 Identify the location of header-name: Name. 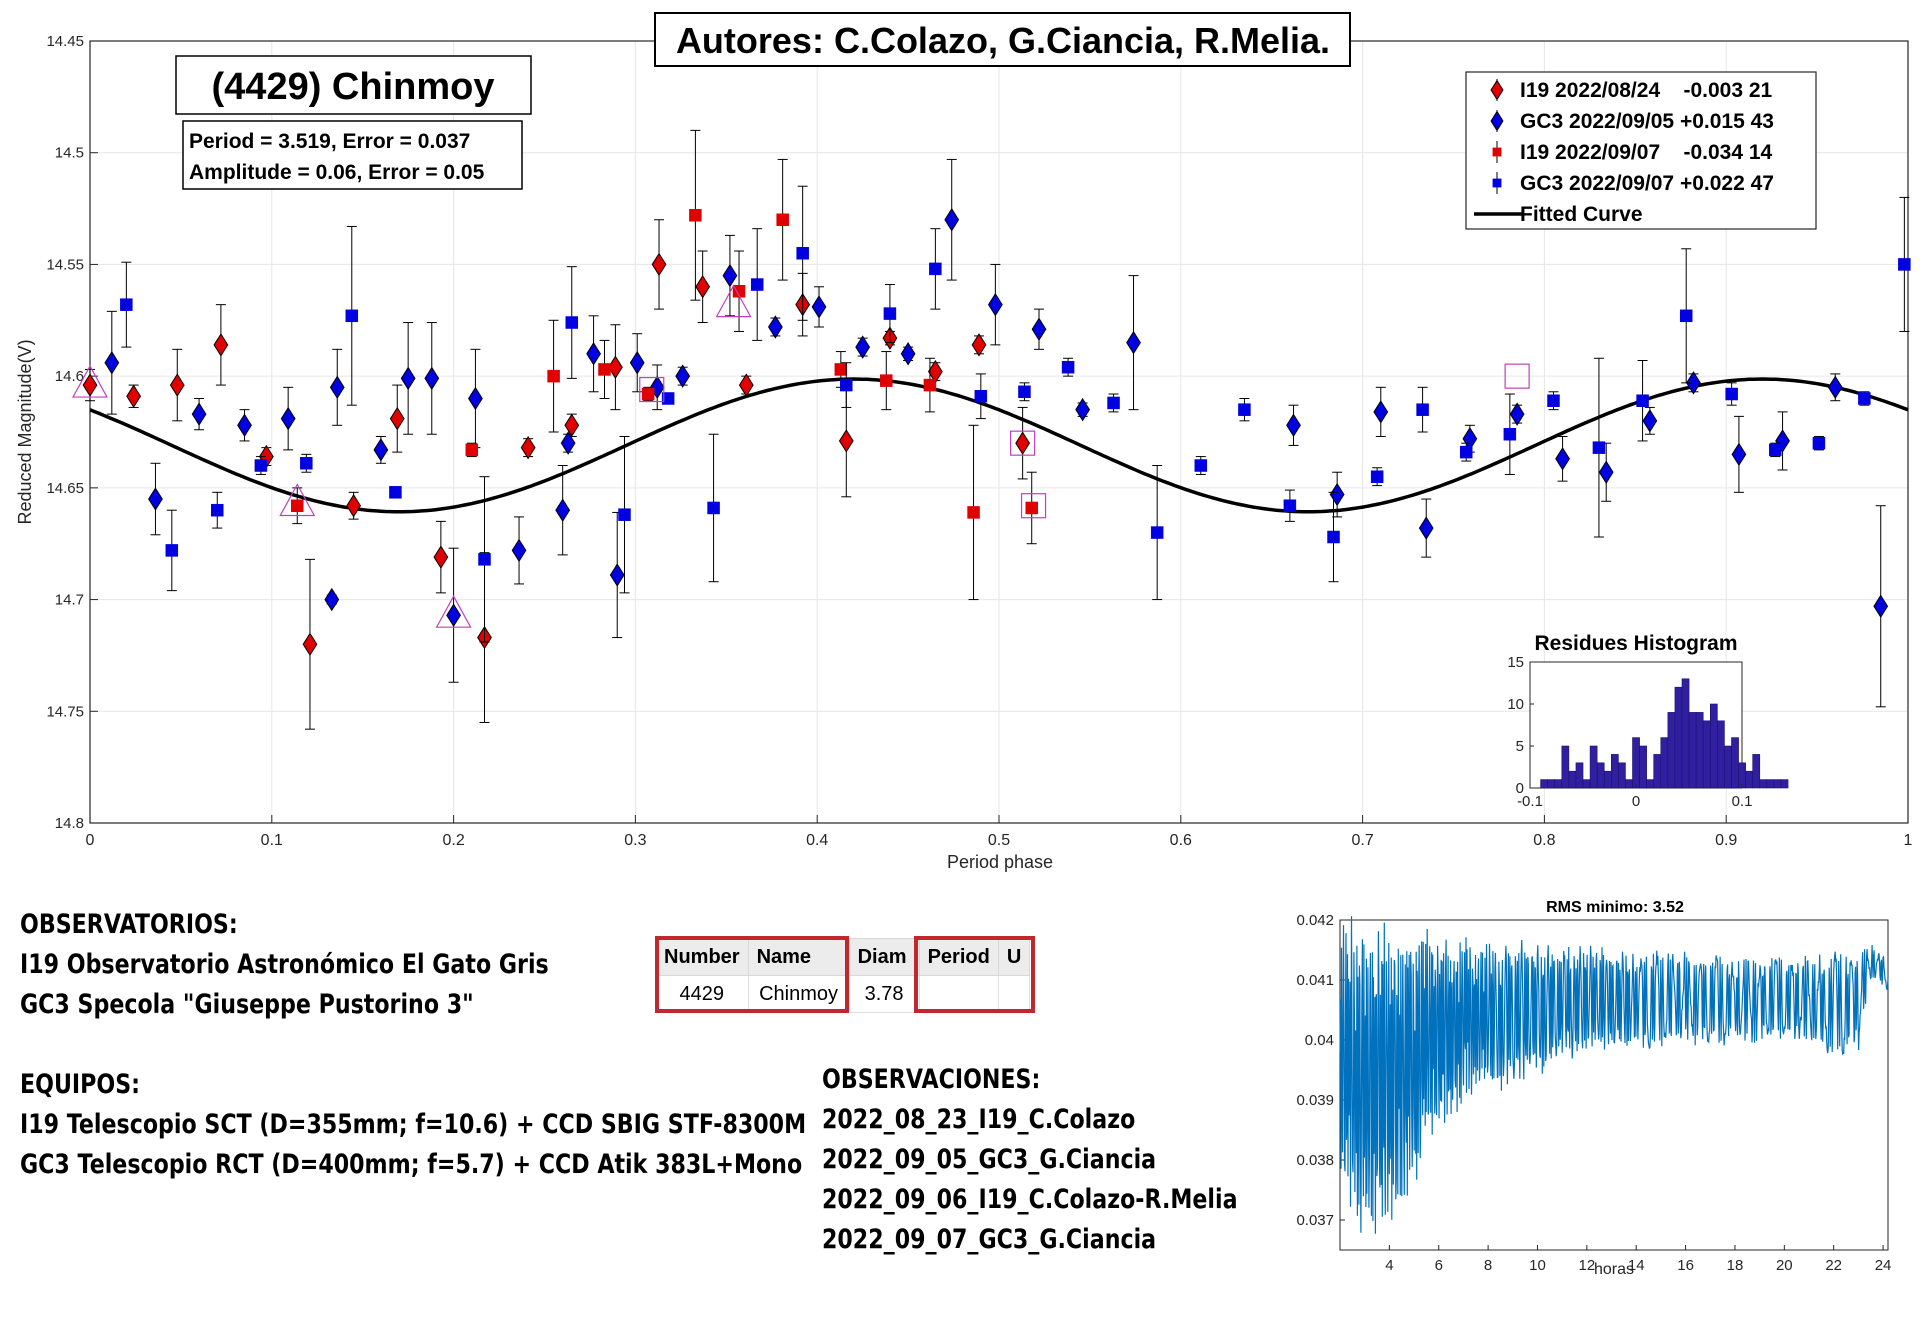
(798, 957).